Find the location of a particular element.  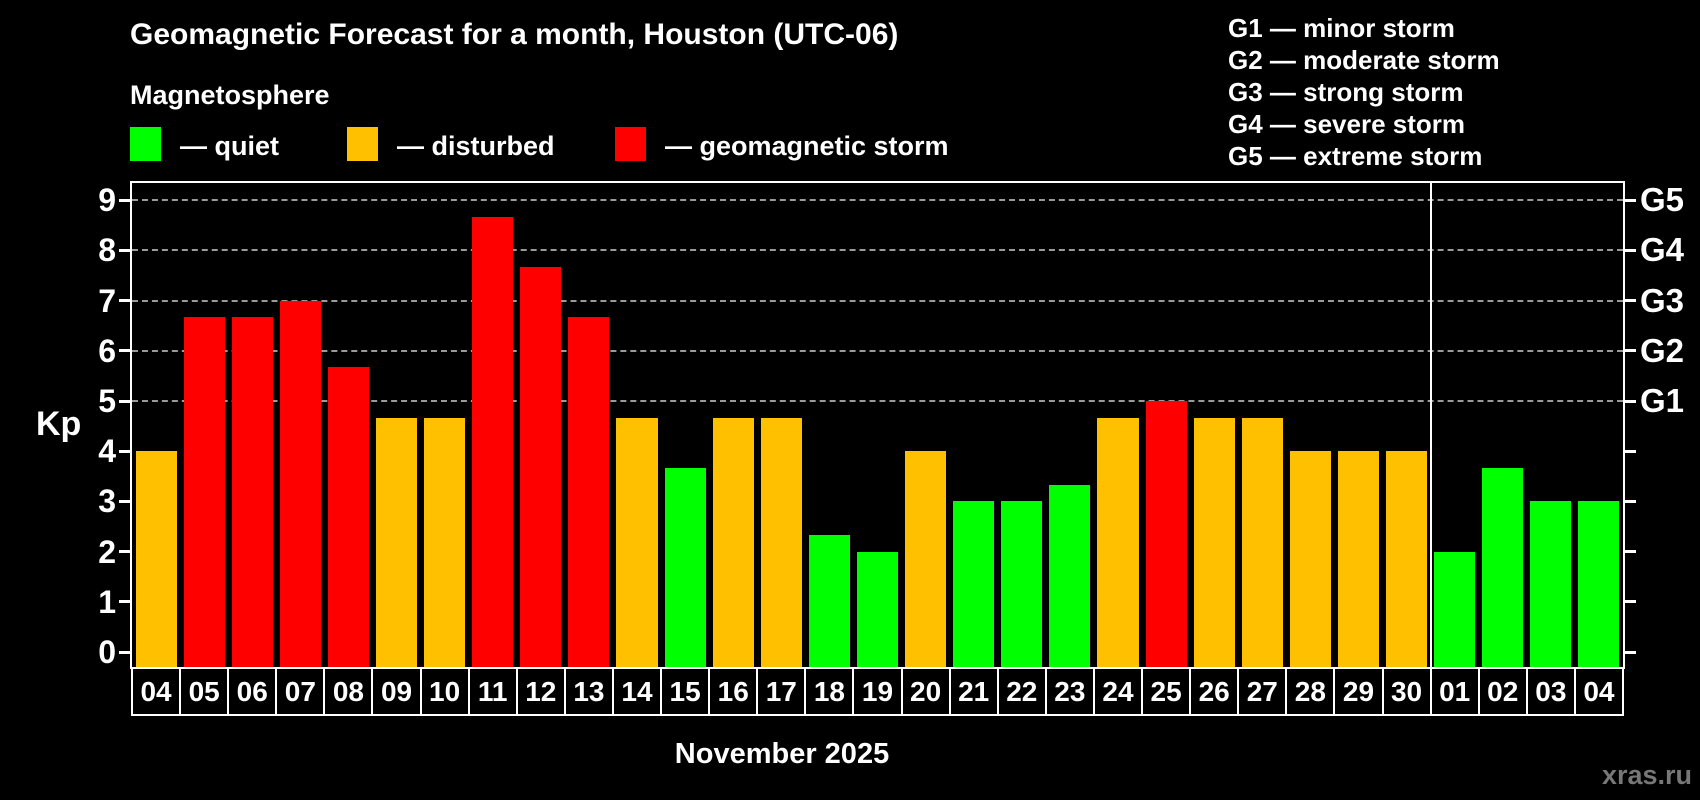

day-label-21: 21 is located at coordinates (973, 691).